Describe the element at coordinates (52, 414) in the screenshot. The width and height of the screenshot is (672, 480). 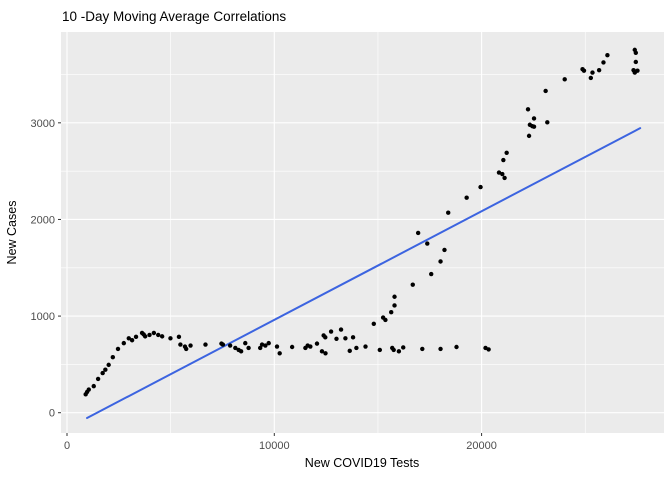
I see `y-tick-label: 0` at that location.